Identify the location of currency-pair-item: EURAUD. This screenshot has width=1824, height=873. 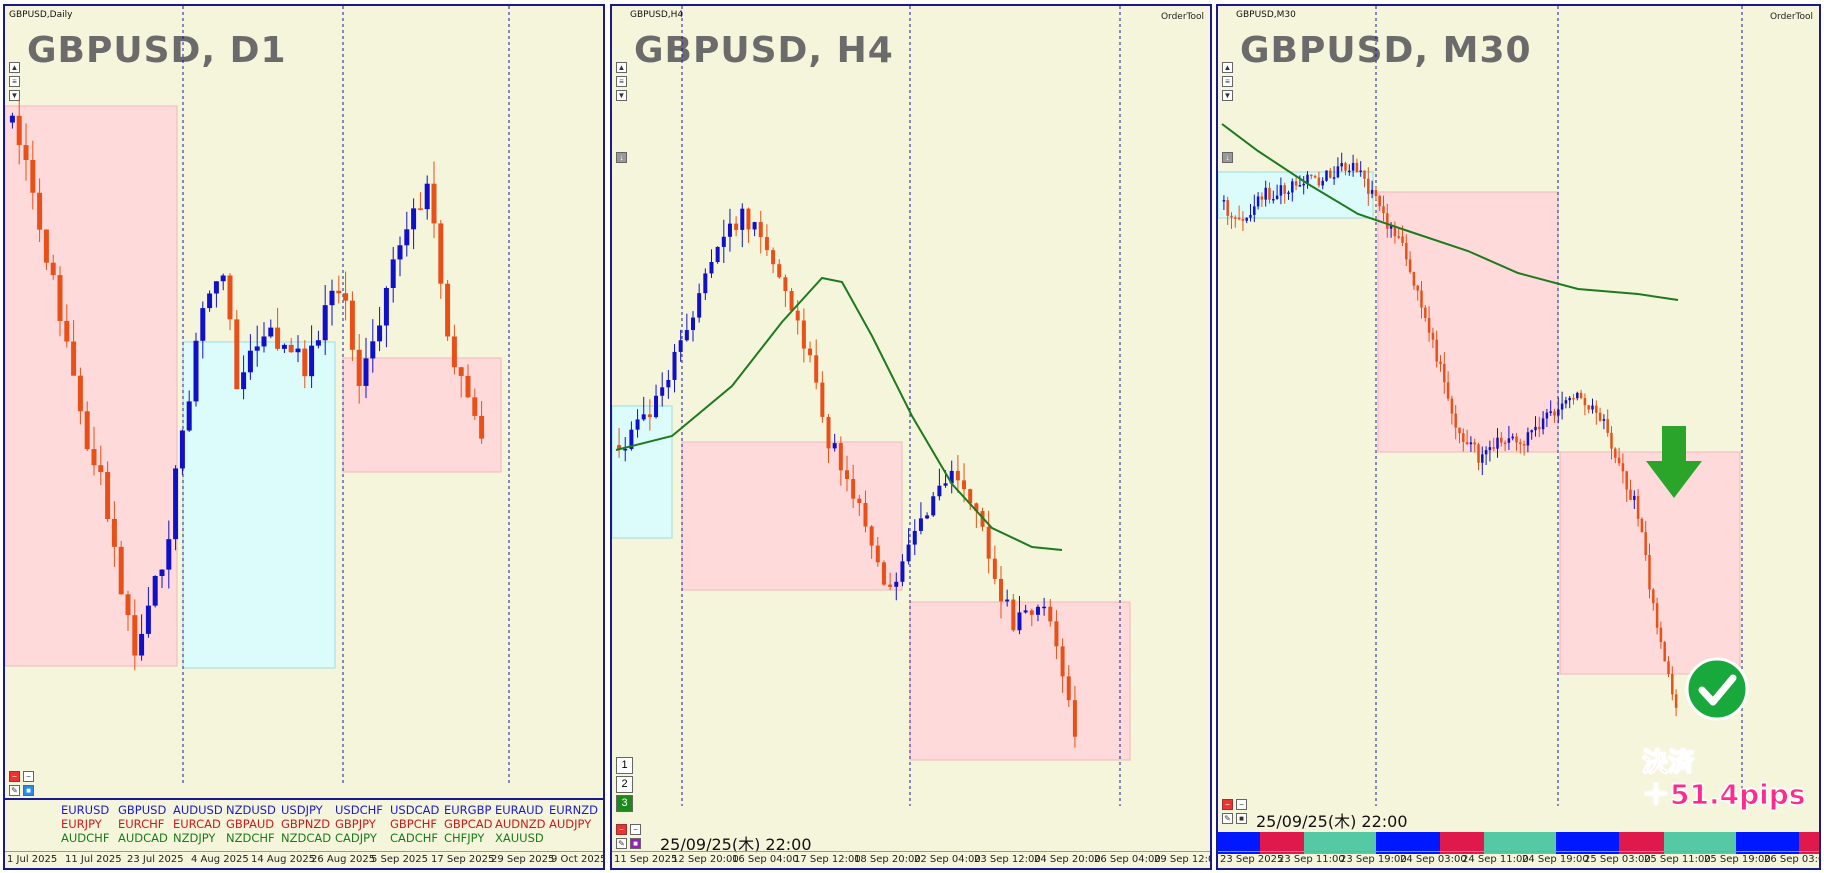
(519, 810).